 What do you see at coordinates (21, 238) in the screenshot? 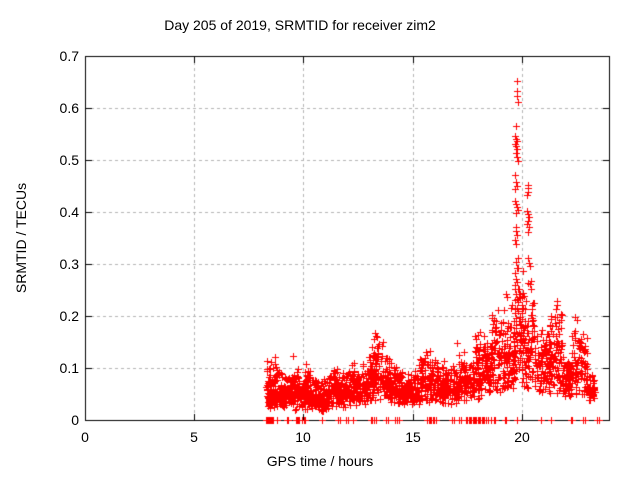
I see `y-axis-label: SRMTID / TECUs` at bounding box center [21, 238].